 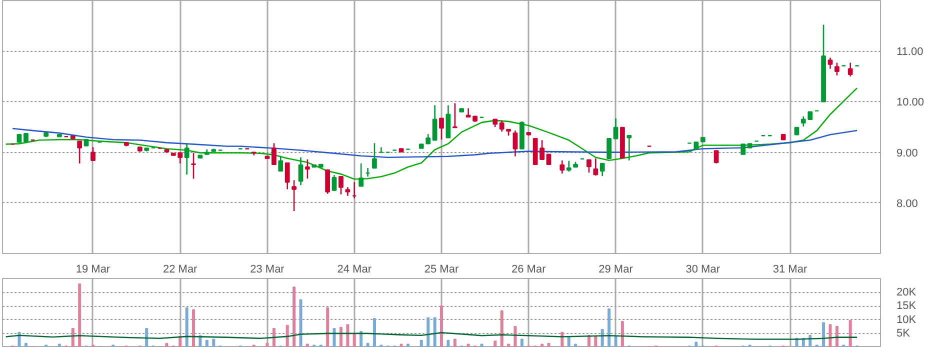 What do you see at coordinates (441, 270) in the screenshot?
I see `x-tick-label: 25 Mar` at bounding box center [441, 270].